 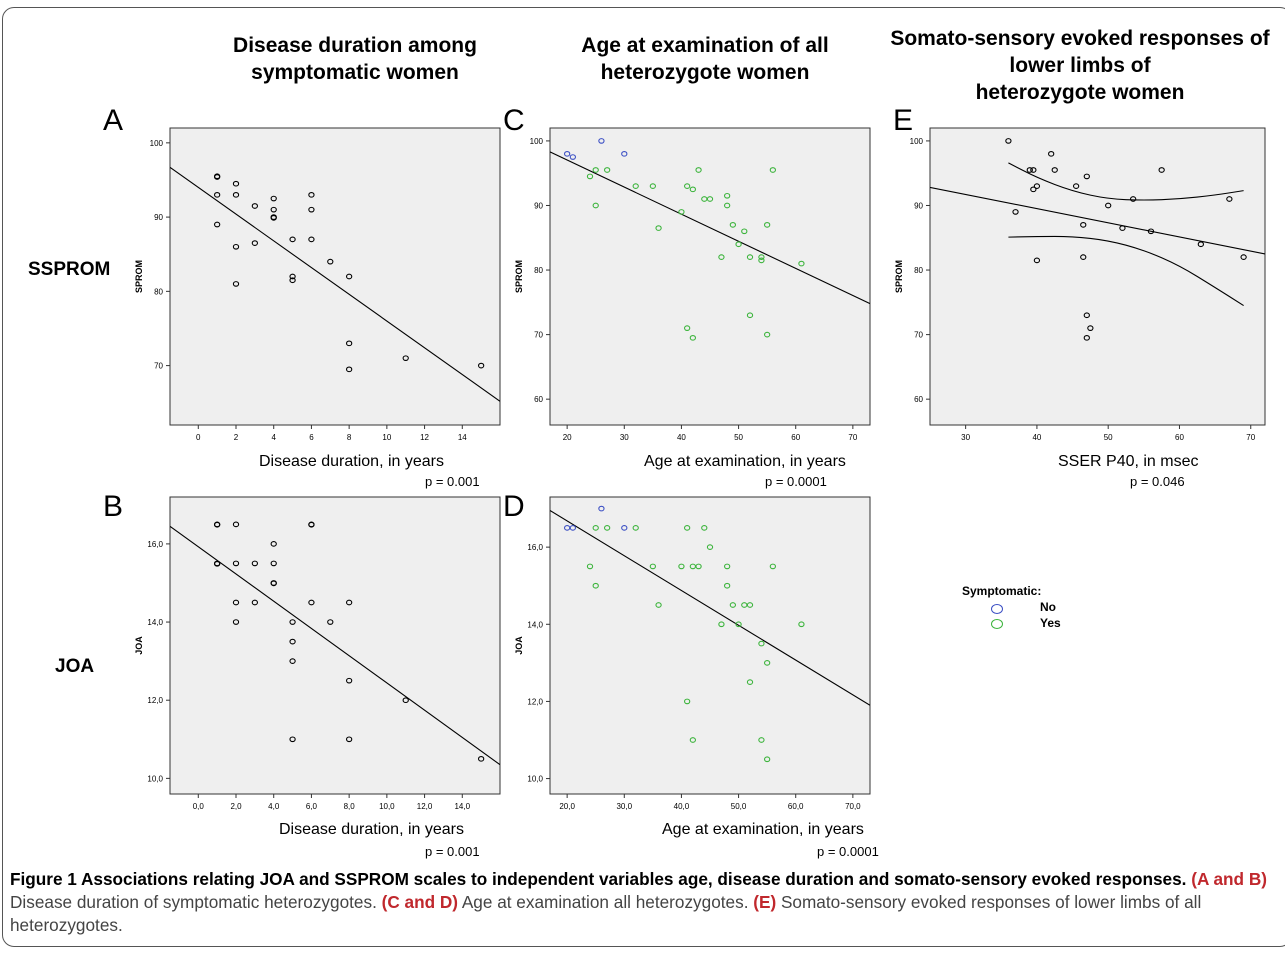 What do you see at coordinates (312, 806) in the screenshot?
I see `x-tick-label: 6,0` at bounding box center [312, 806].